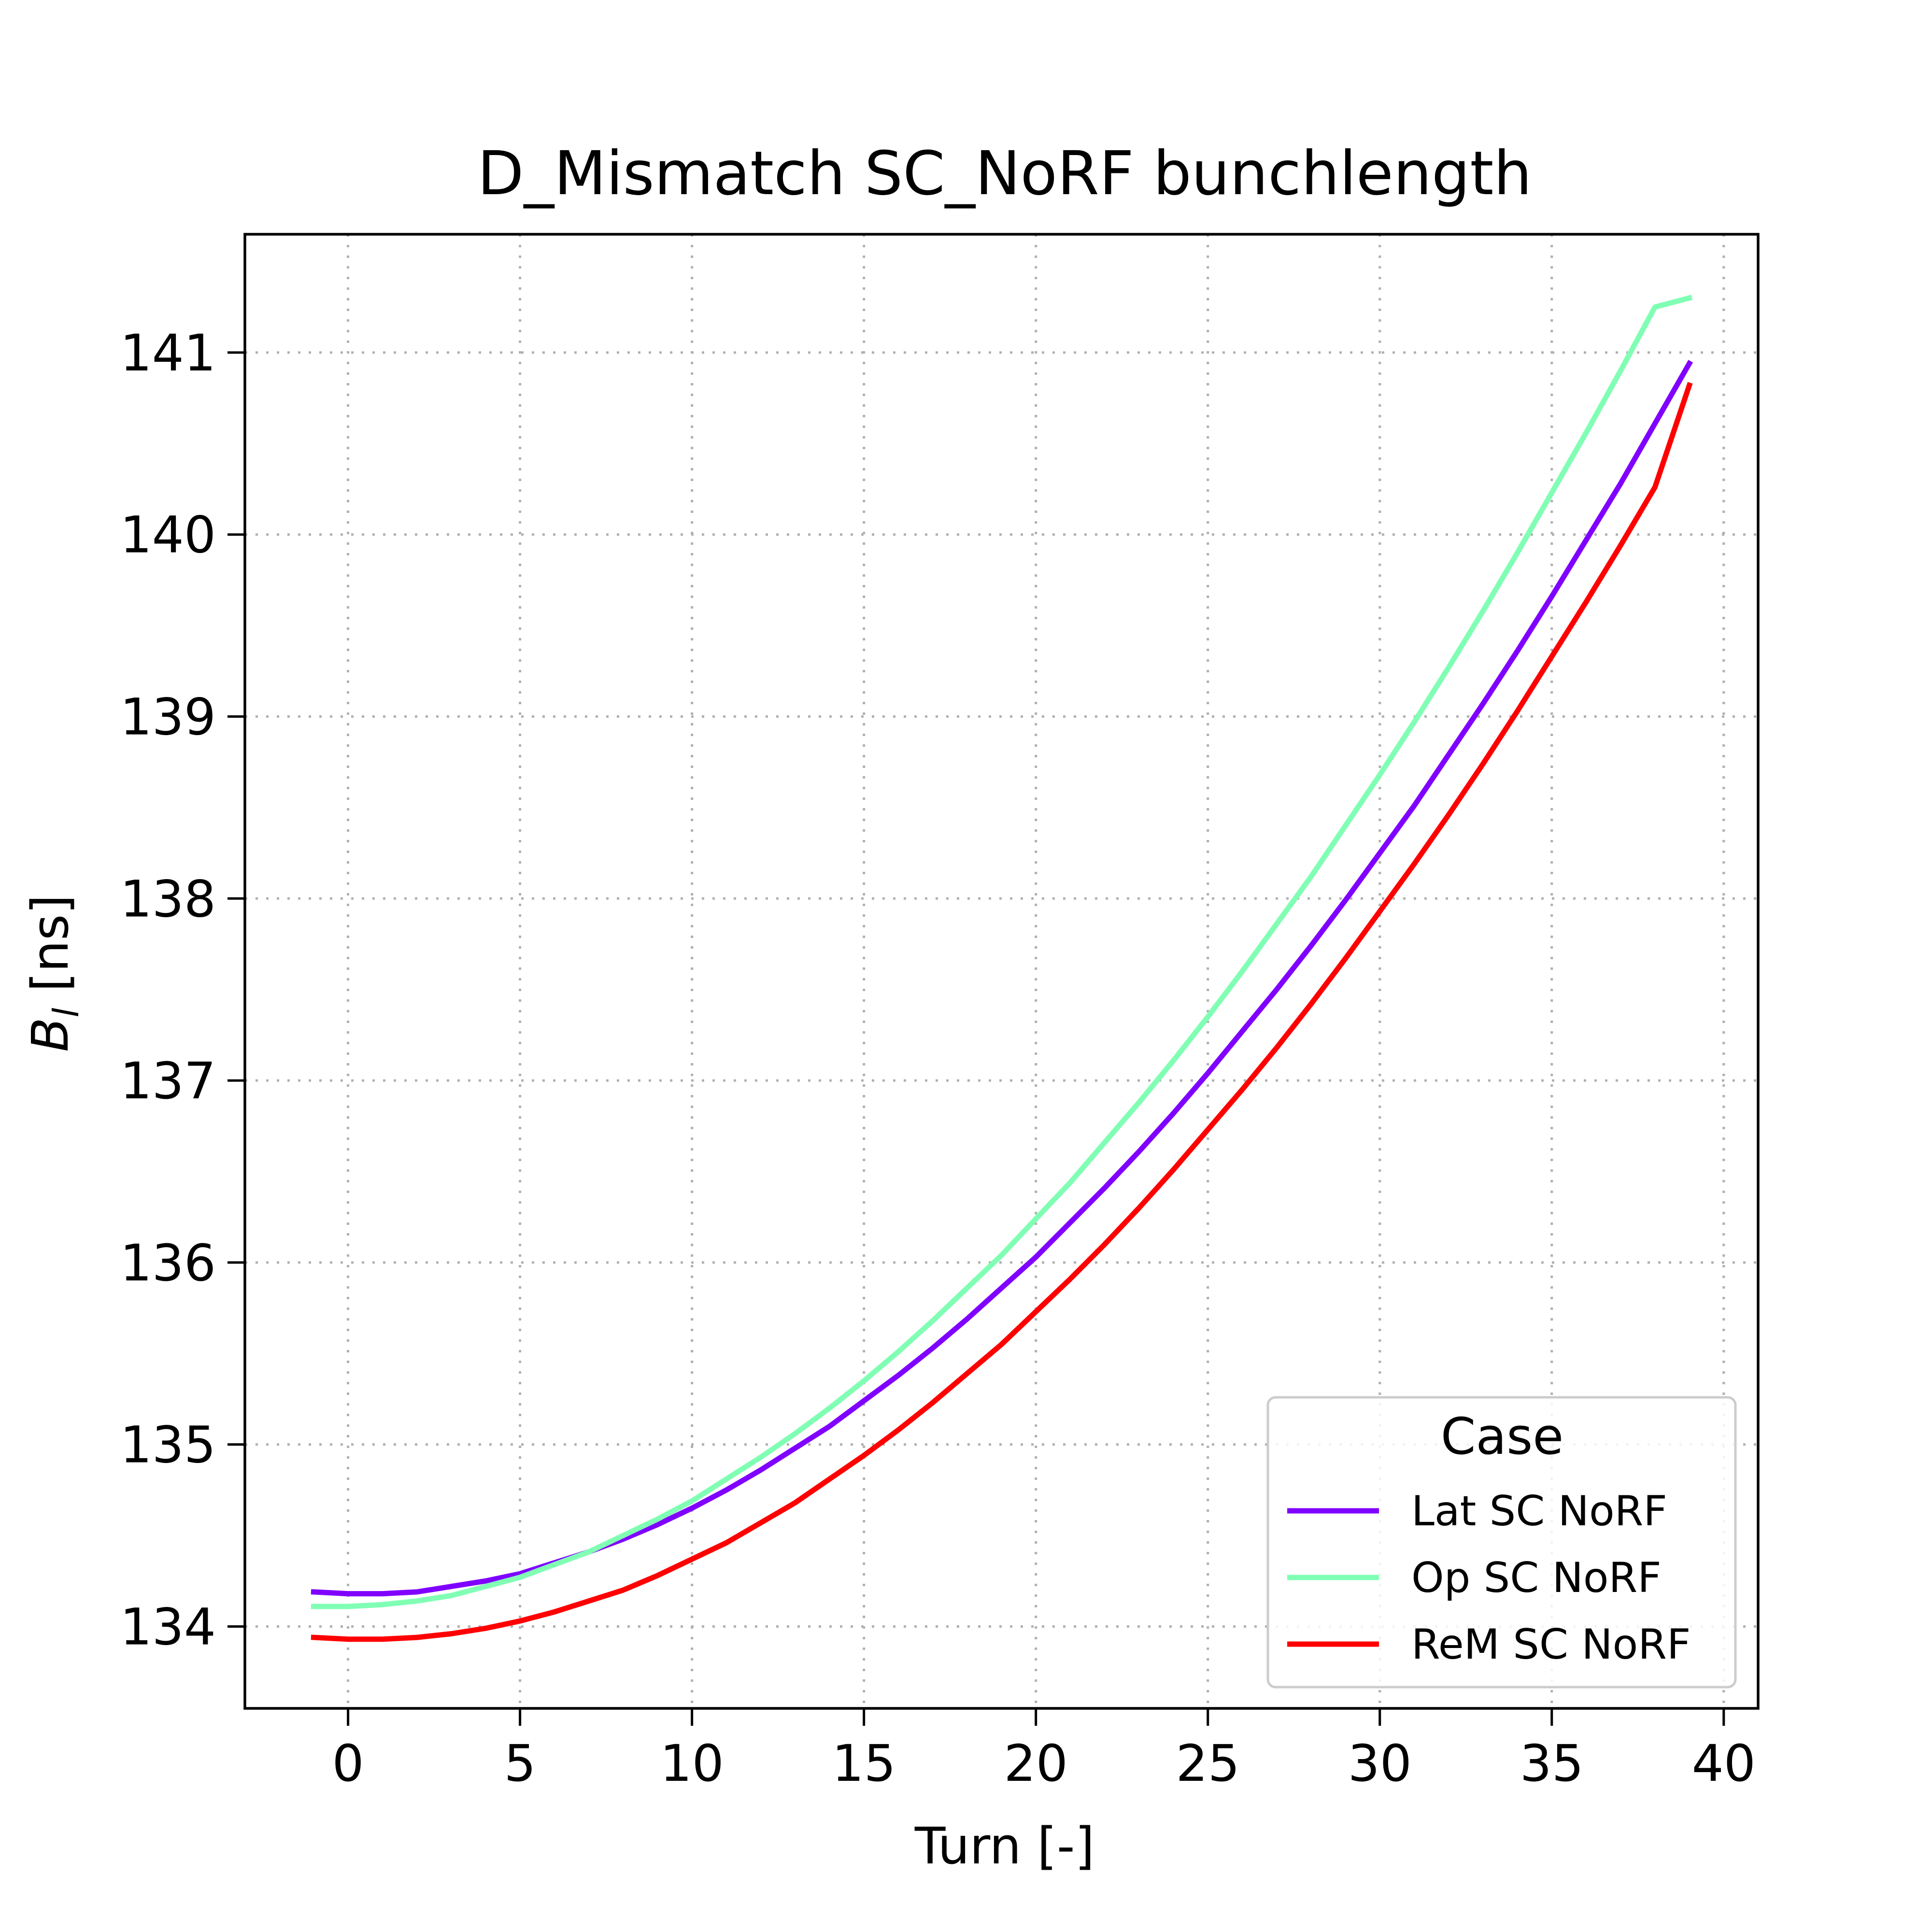  I want to click on y-tick-label: 137, so click(168, 1080).